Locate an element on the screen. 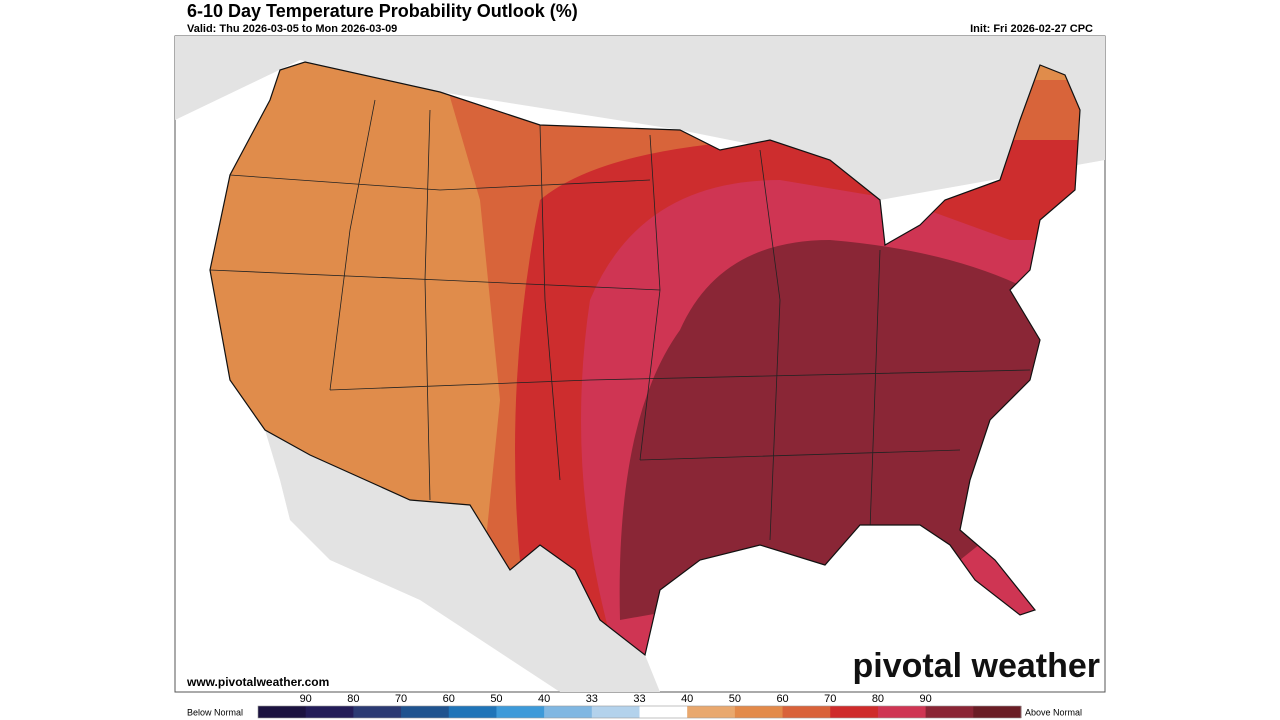  legend-below-label: Below Normal is located at coordinates (215, 712).